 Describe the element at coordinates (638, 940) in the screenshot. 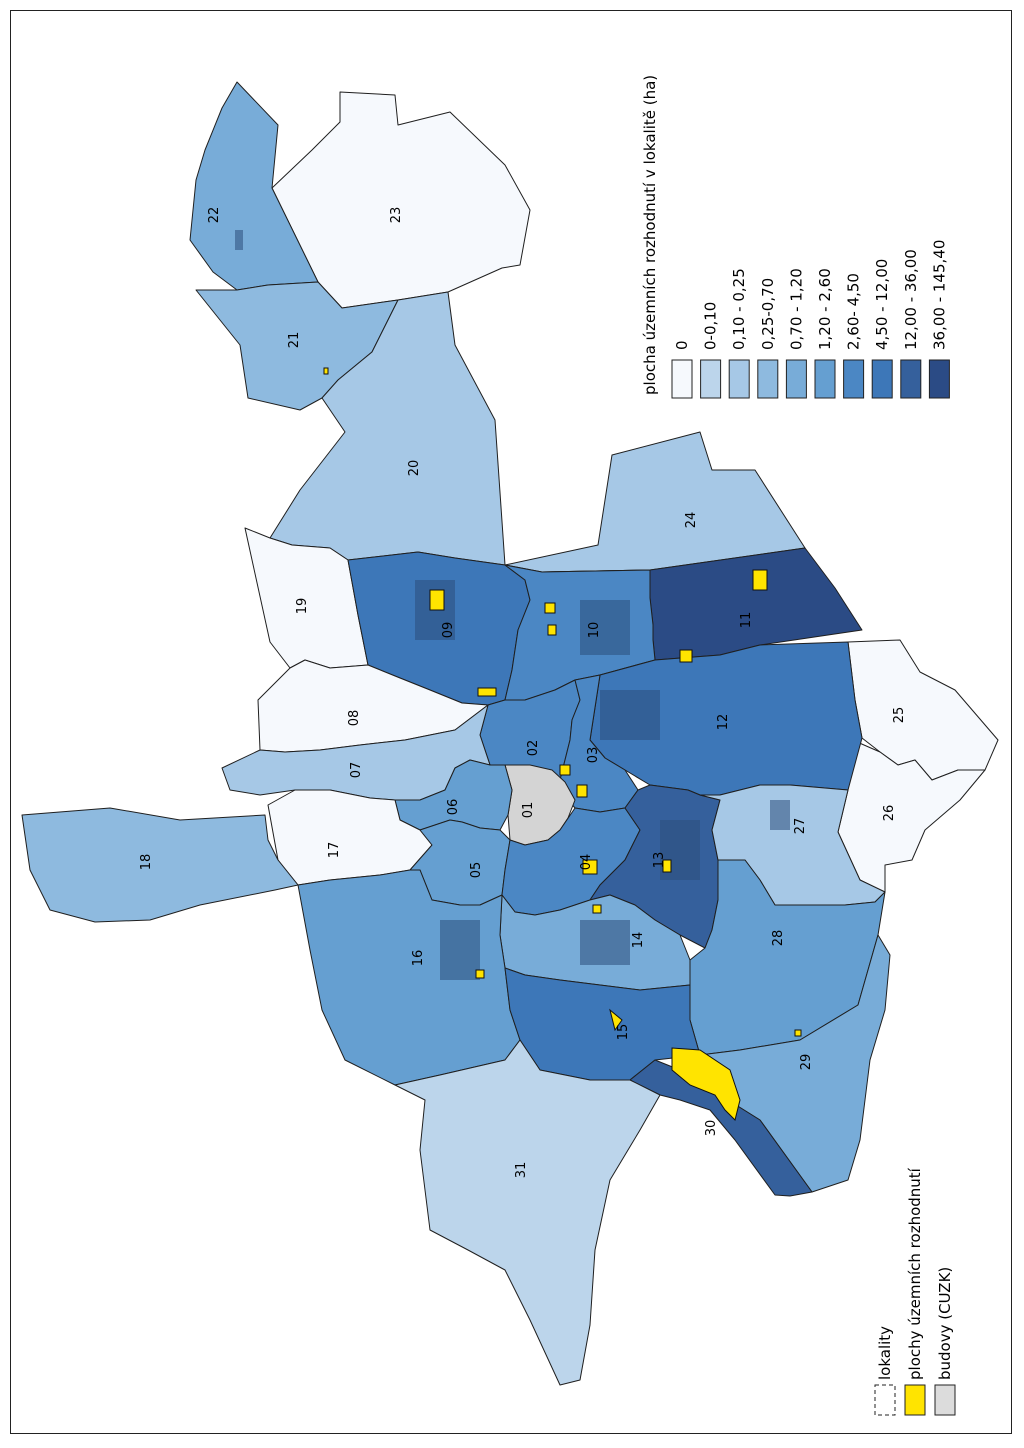

I see `district-label-14: 14` at that location.